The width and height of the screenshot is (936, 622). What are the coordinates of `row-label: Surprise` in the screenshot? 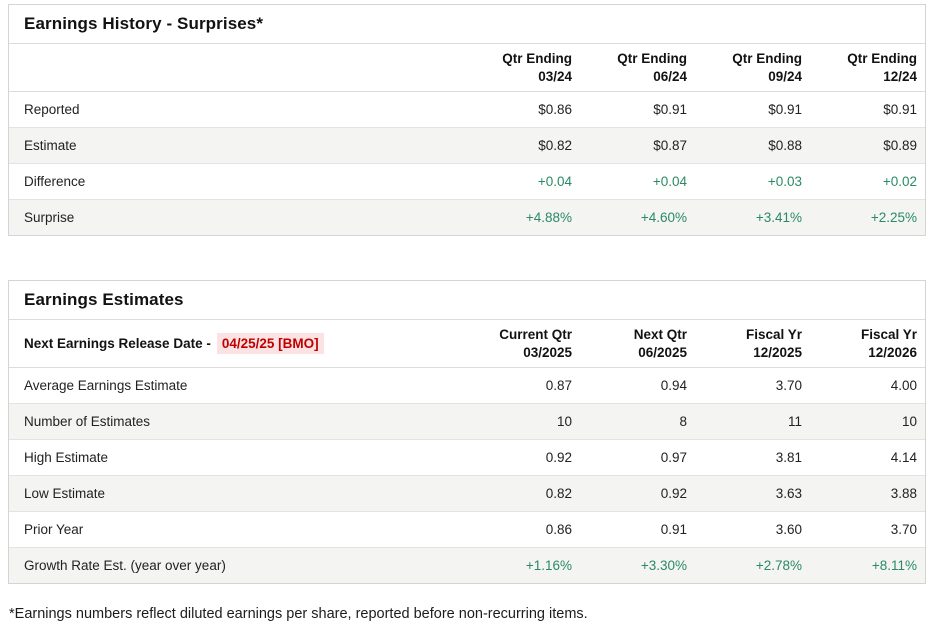 It's located at (49, 218).